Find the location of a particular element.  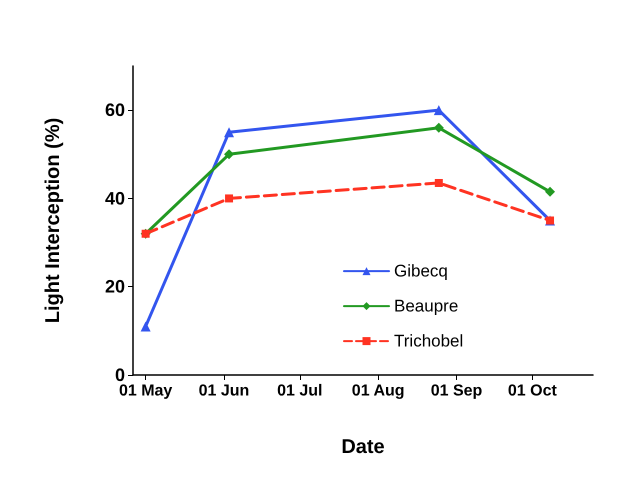

y-tick-label: 60 is located at coordinates (114, 110).